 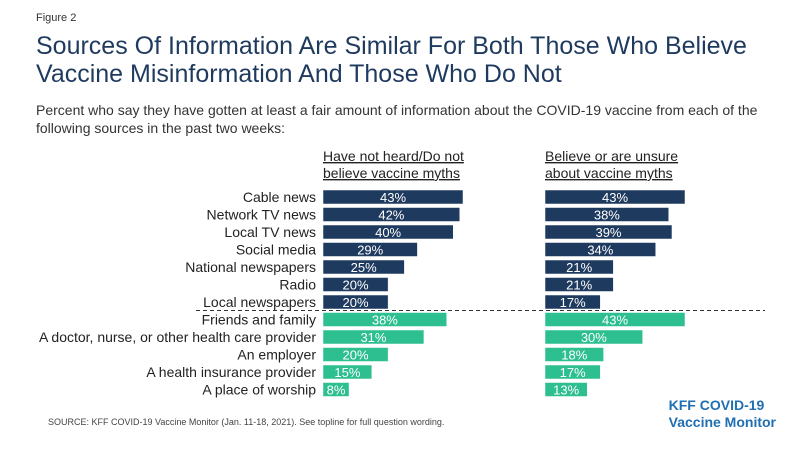 What do you see at coordinates (722, 422) in the screenshot?
I see `brand-line-2: Vaccine Monitor` at bounding box center [722, 422].